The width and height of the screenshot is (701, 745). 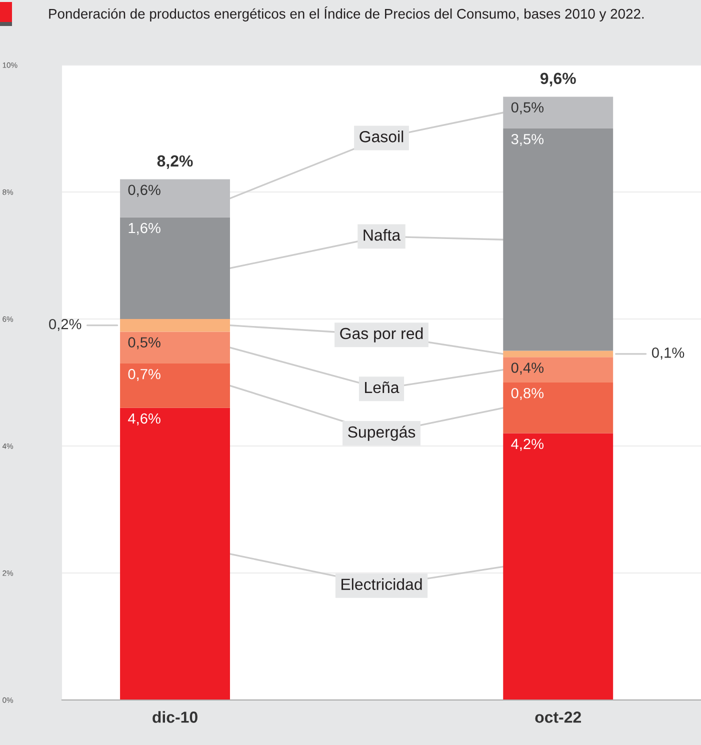 What do you see at coordinates (346, 14) in the screenshot?
I see `chart-title: Ponderación de productos energéticos en el Índice de Precios del Consumo, bases 2010 y 2022.` at bounding box center [346, 14].